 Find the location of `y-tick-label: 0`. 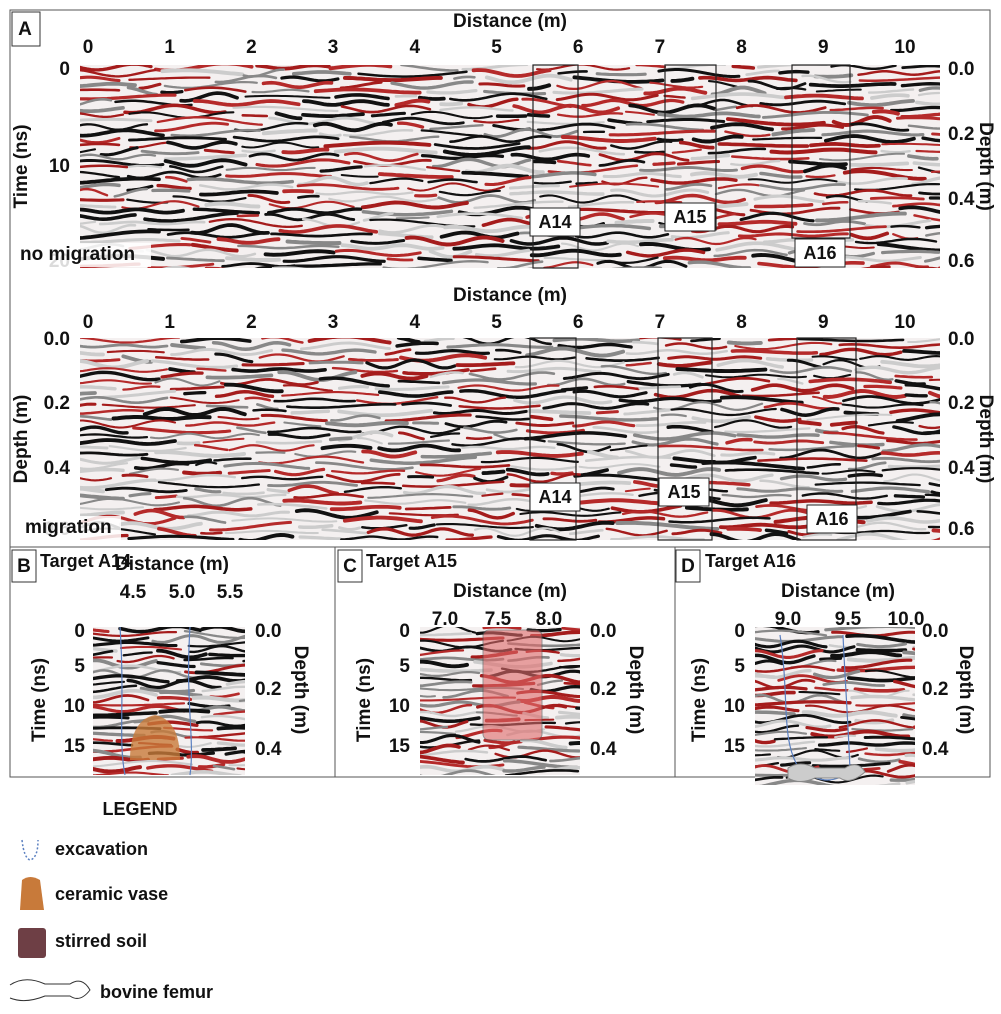

y-tick-label: 0 is located at coordinates (64, 69).